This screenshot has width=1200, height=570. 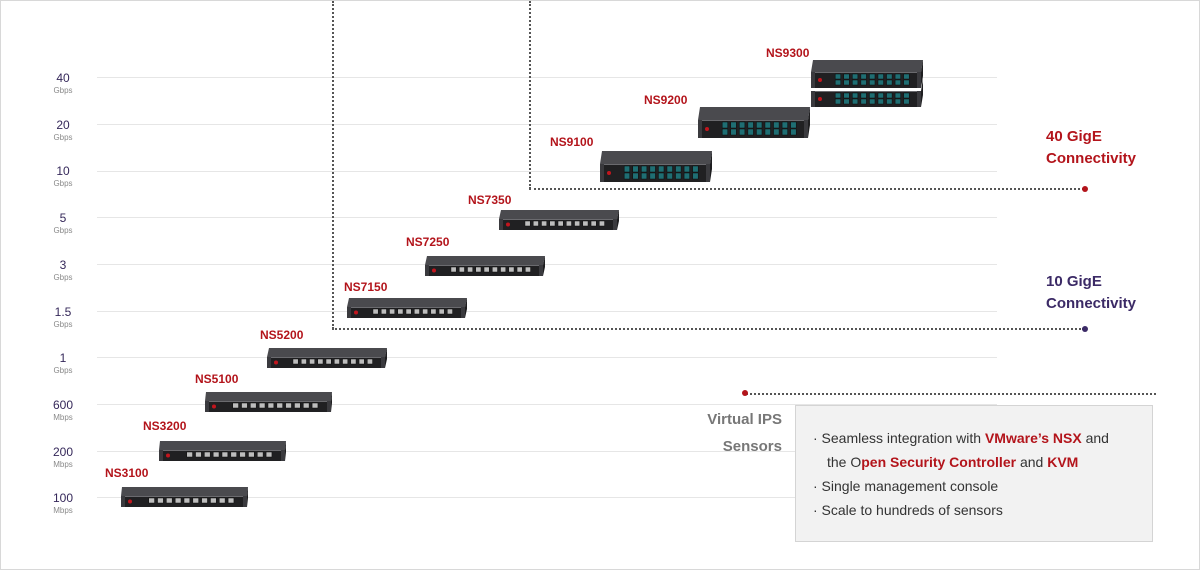 I want to click on tick-20g: 20 Gbps, so click(x=63, y=130).